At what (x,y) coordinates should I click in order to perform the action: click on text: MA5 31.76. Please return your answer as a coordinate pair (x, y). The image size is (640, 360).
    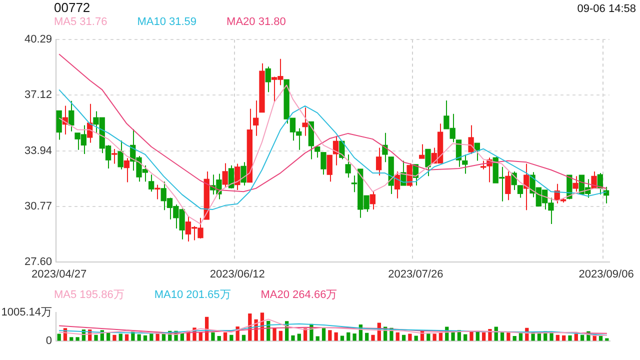
    Looking at the image, I should click on (81, 22).